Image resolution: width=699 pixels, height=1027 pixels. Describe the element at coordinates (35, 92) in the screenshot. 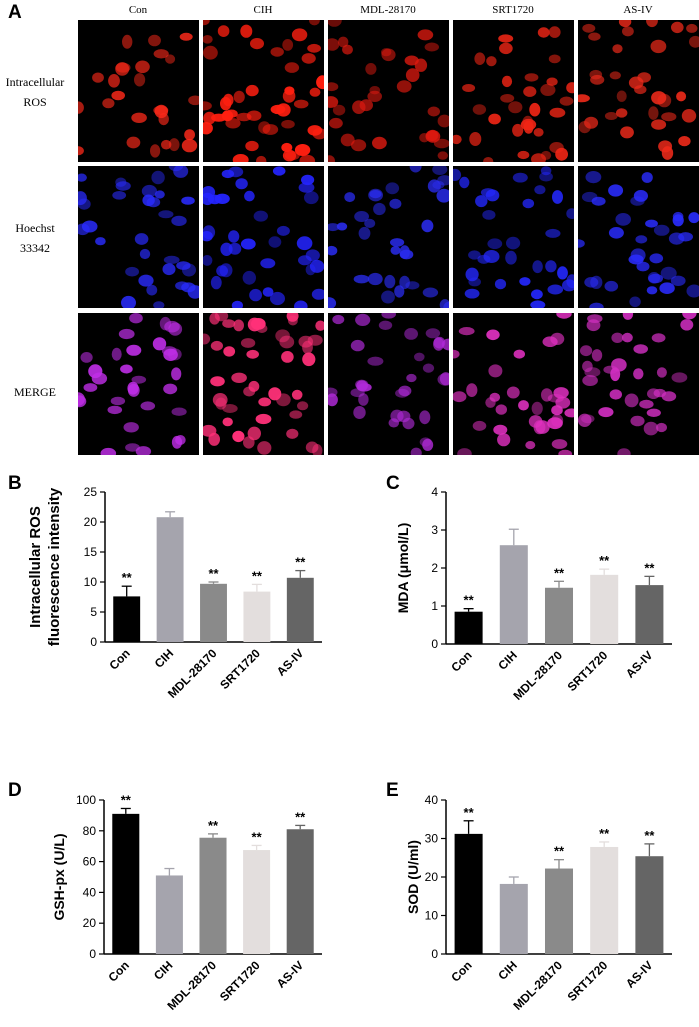

I see `row-label-intracellular-ros: Intracellular ROS` at that location.